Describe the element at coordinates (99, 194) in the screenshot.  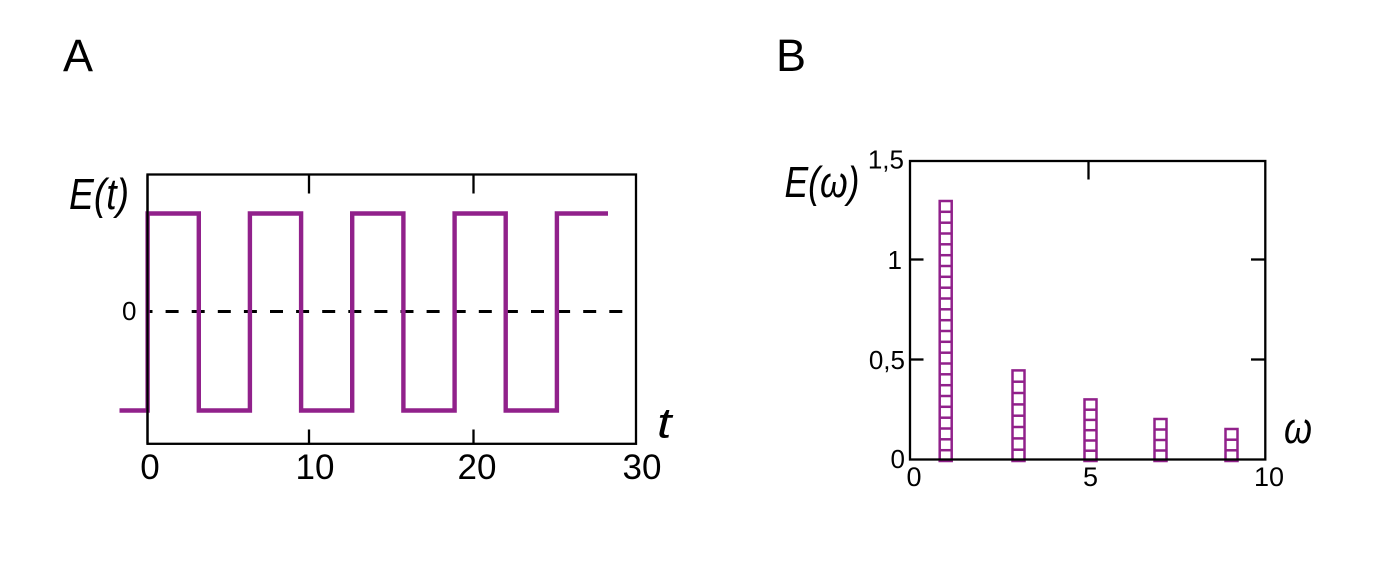
I see `svg-text: E(t)` at that location.